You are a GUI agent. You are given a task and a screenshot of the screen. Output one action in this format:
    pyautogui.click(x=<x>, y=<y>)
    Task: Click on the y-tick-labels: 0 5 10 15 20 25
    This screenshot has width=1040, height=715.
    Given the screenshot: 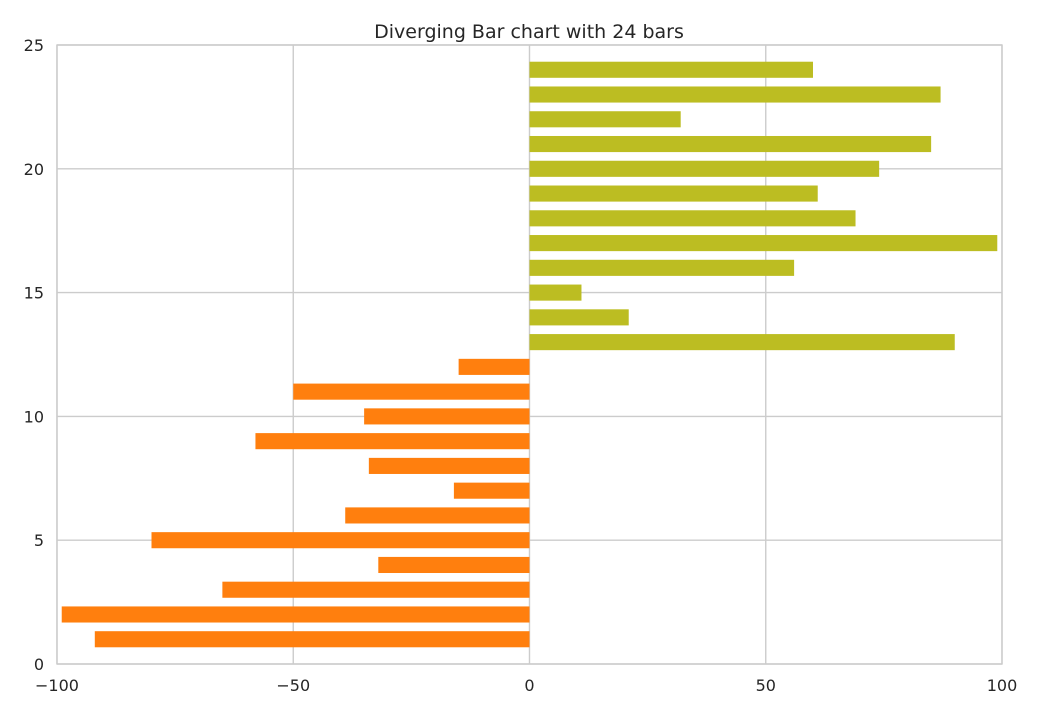 What is the action you would take?
    pyautogui.click(x=34, y=355)
    